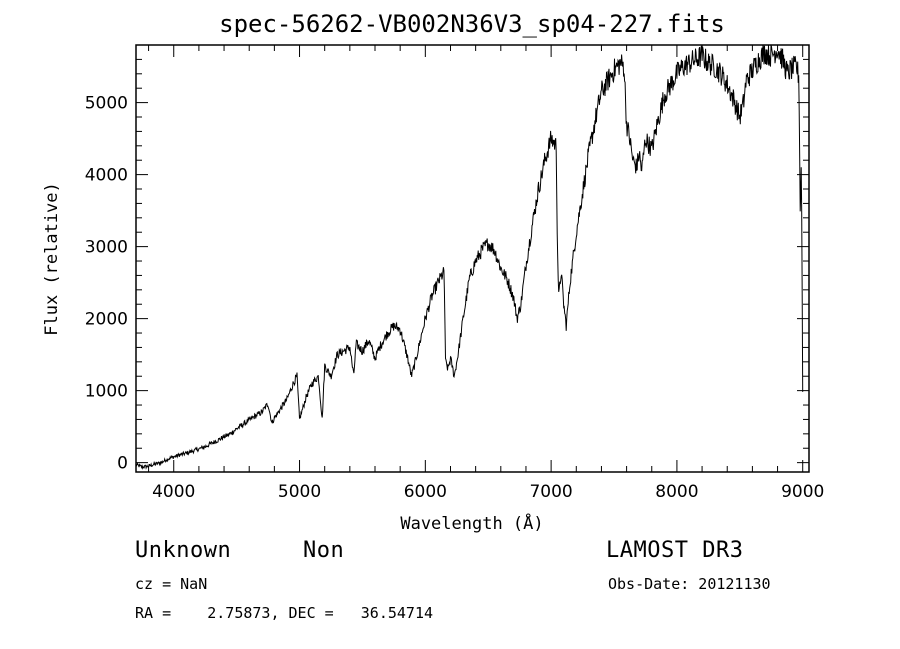 The image size is (900, 649). Describe the element at coordinates (676, 492) in the screenshot. I see `x-tick-label: 8000` at that location.